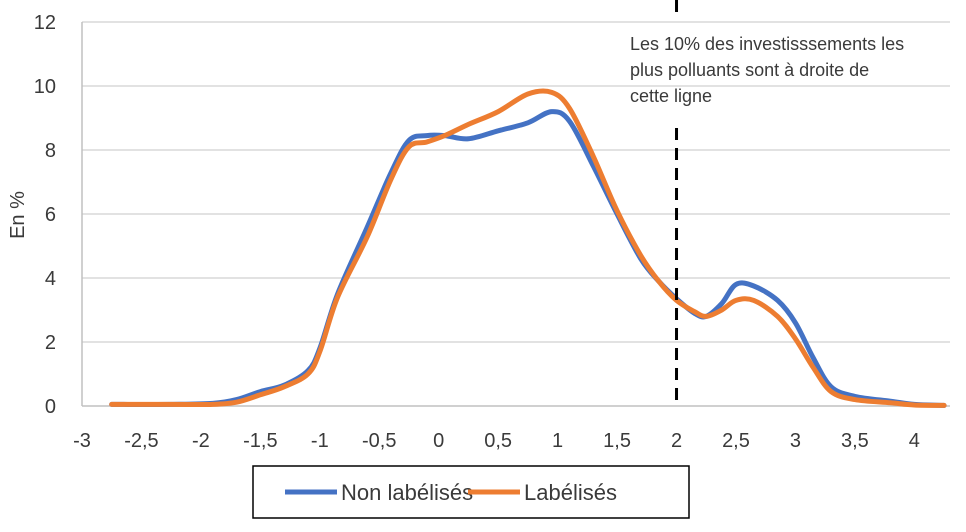 The image size is (966, 532). What do you see at coordinates (767, 44) in the screenshot?
I see `annotation-line: Les 10% des investisssements les` at bounding box center [767, 44].